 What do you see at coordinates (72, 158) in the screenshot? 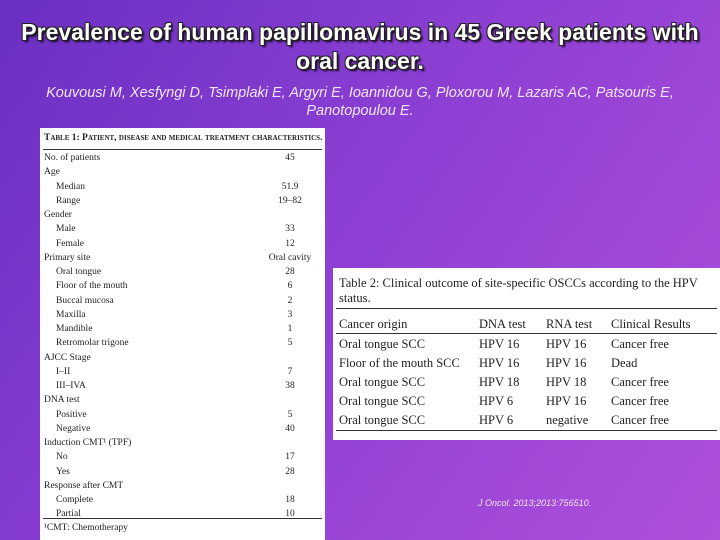
I see `row-label: No. of patients` at bounding box center [72, 158].